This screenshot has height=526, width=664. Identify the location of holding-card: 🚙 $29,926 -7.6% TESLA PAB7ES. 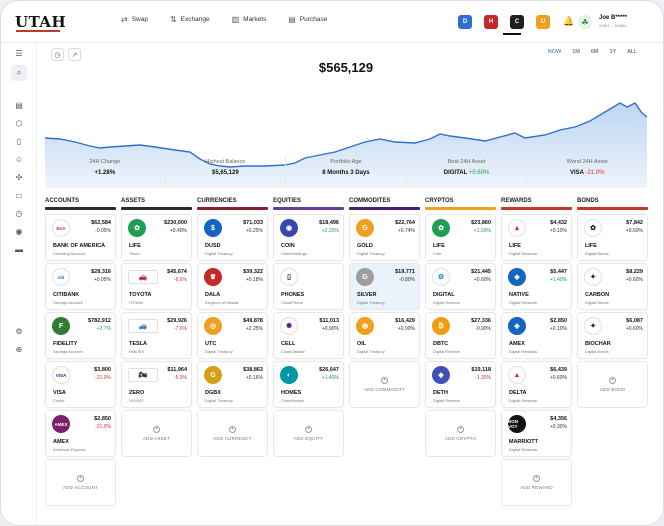
(156, 335).